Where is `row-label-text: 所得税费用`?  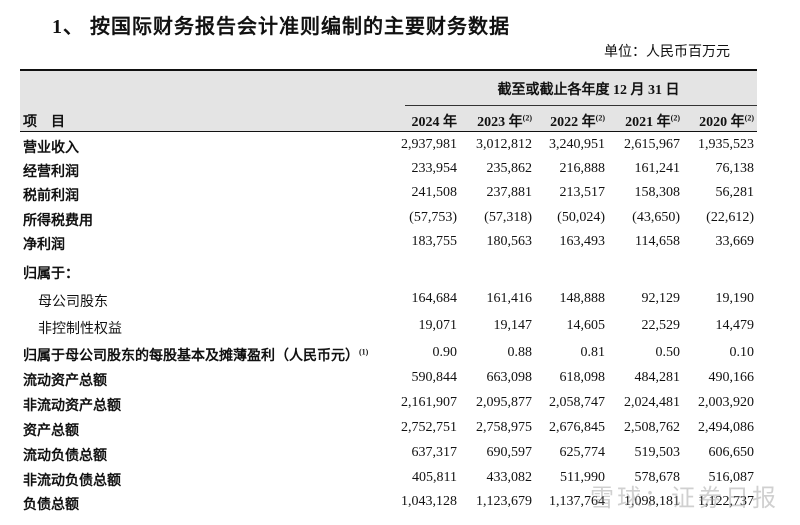
row-label-text: 所得税费用 is located at coordinates (58, 221).